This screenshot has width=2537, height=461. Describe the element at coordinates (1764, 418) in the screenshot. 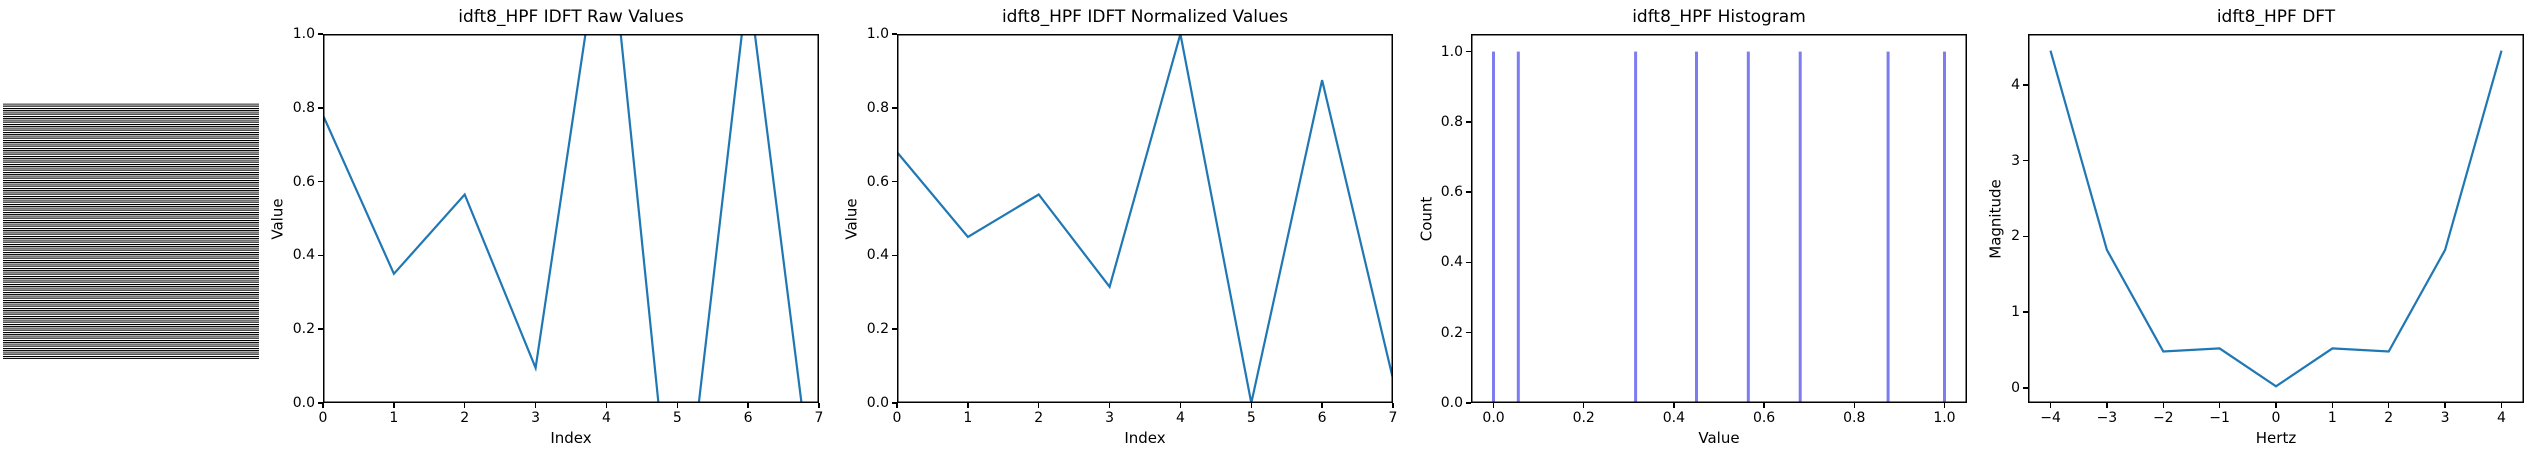

I see `x-tick-label: 0.6` at that location.